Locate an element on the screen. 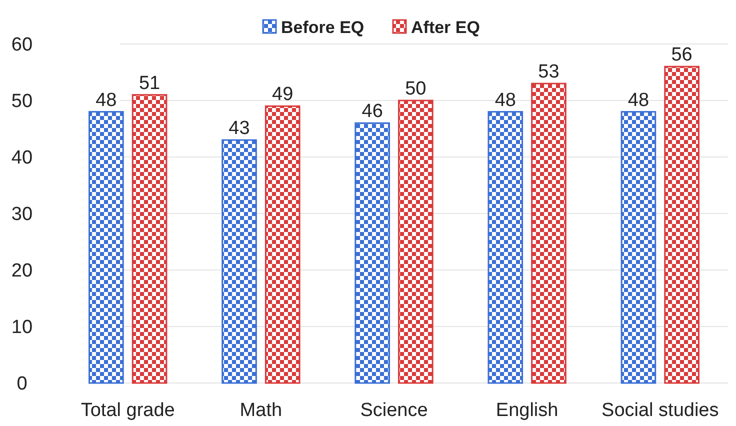  data-label: 50 is located at coordinates (415, 89).